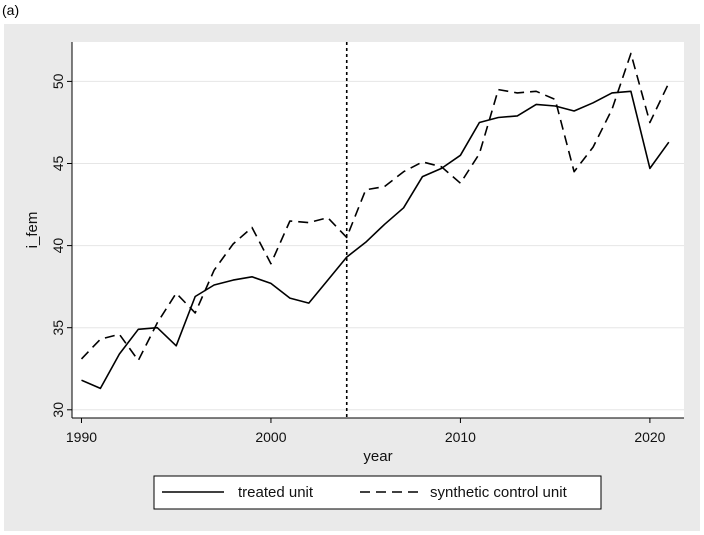  Describe the element at coordinates (81, 437) in the screenshot. I see `x-tick-label: 1990` at that location.